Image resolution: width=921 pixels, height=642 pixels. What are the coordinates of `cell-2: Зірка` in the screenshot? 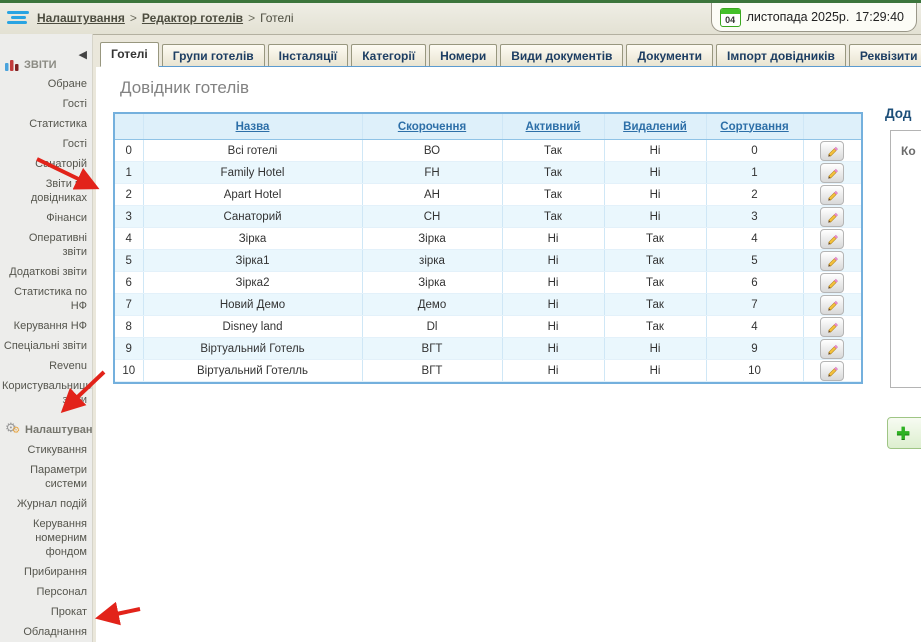 It's located at (432, 282).